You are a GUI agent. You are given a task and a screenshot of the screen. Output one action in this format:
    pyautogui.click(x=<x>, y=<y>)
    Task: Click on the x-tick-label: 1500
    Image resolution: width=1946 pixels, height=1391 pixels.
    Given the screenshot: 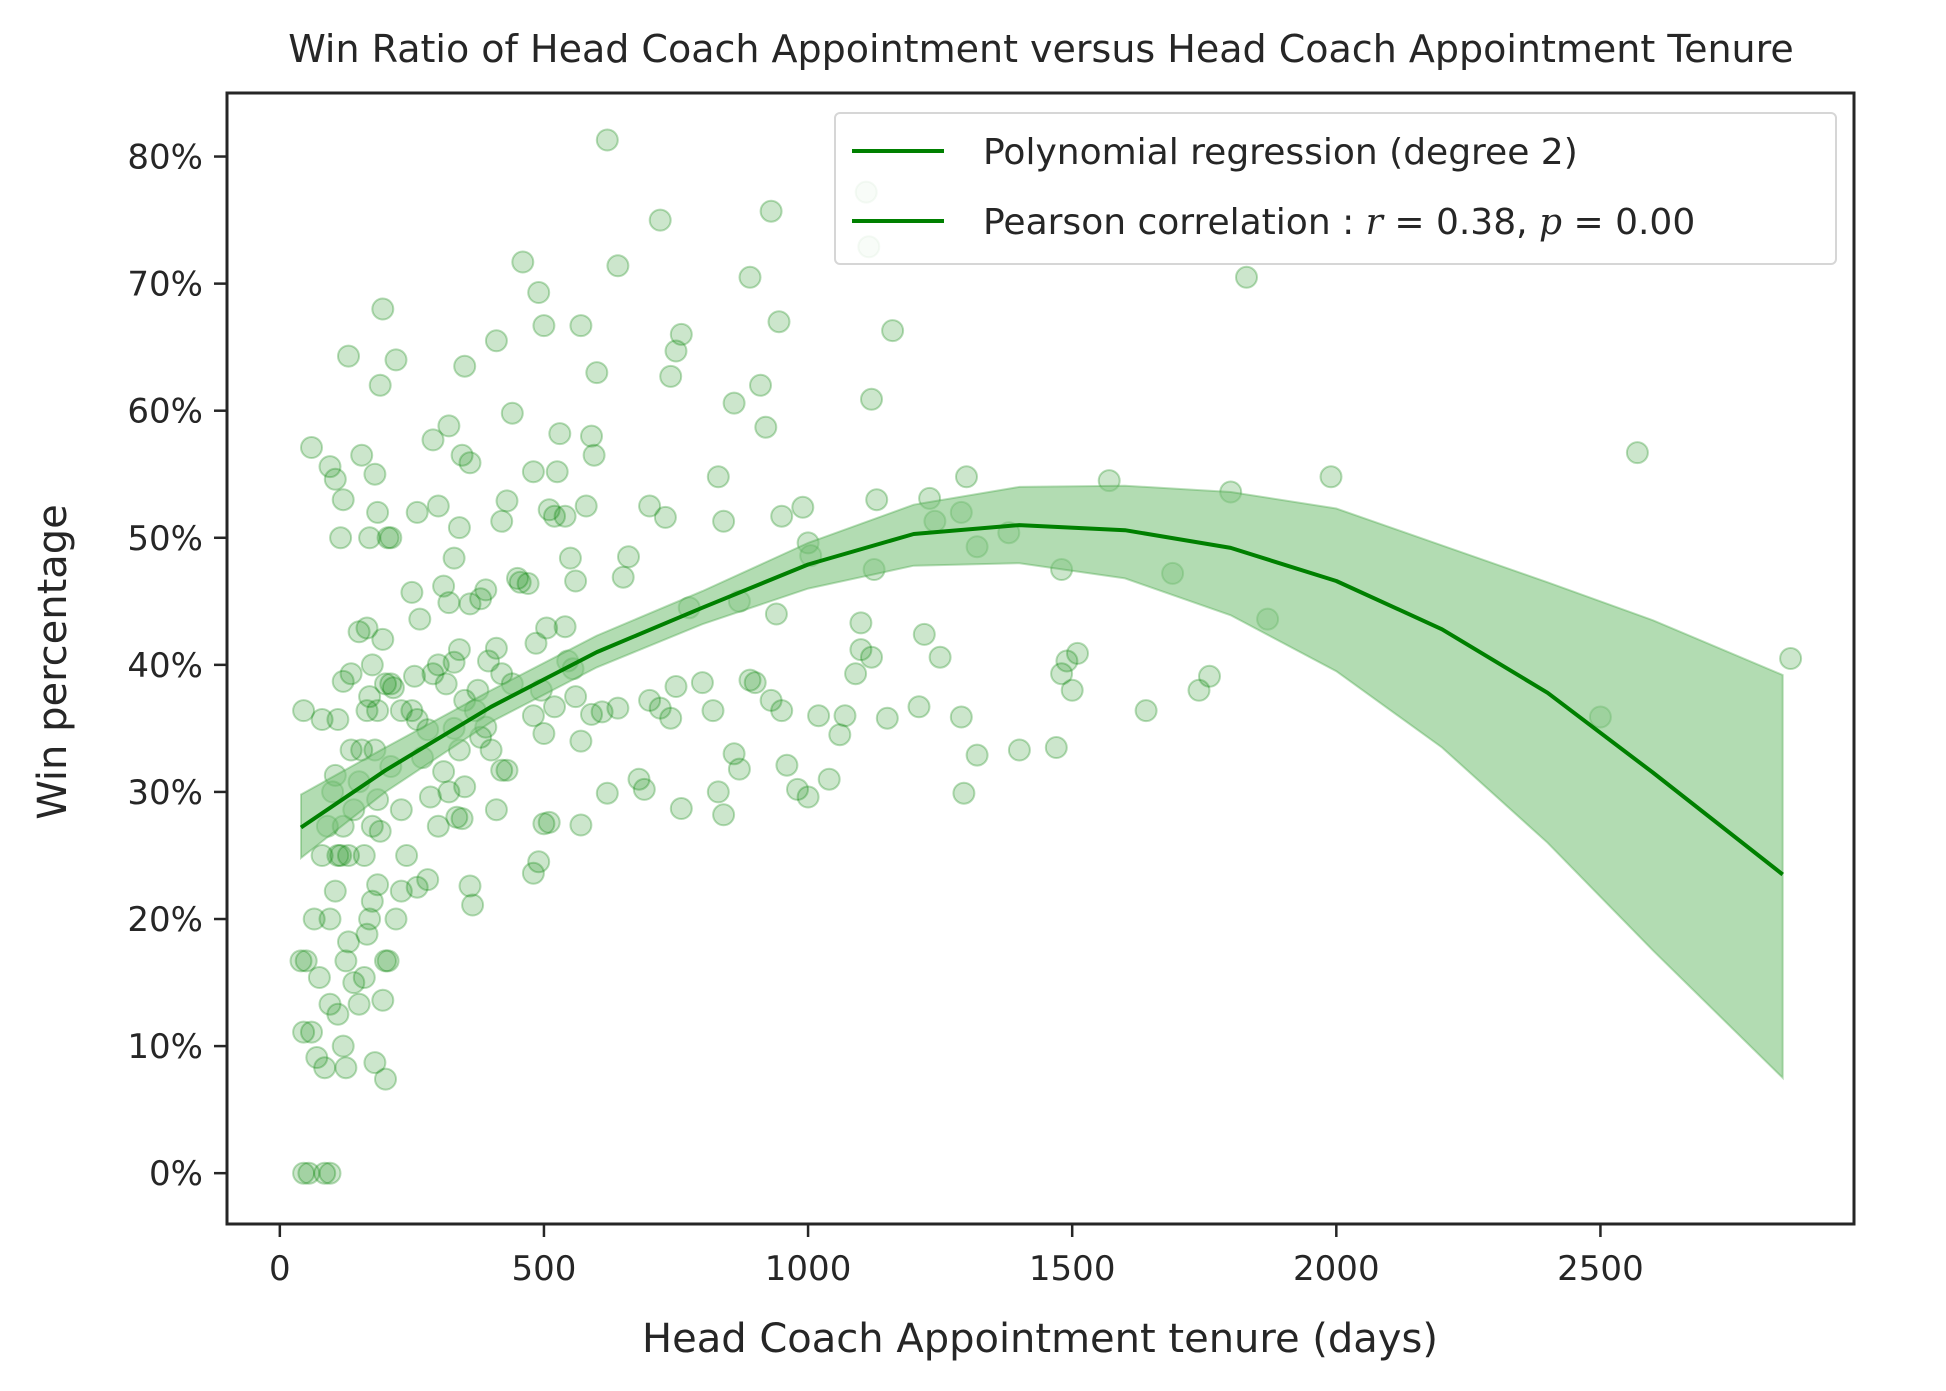 What is the action you would take?
    pyautogui.click(x=1072, y=1269)
    